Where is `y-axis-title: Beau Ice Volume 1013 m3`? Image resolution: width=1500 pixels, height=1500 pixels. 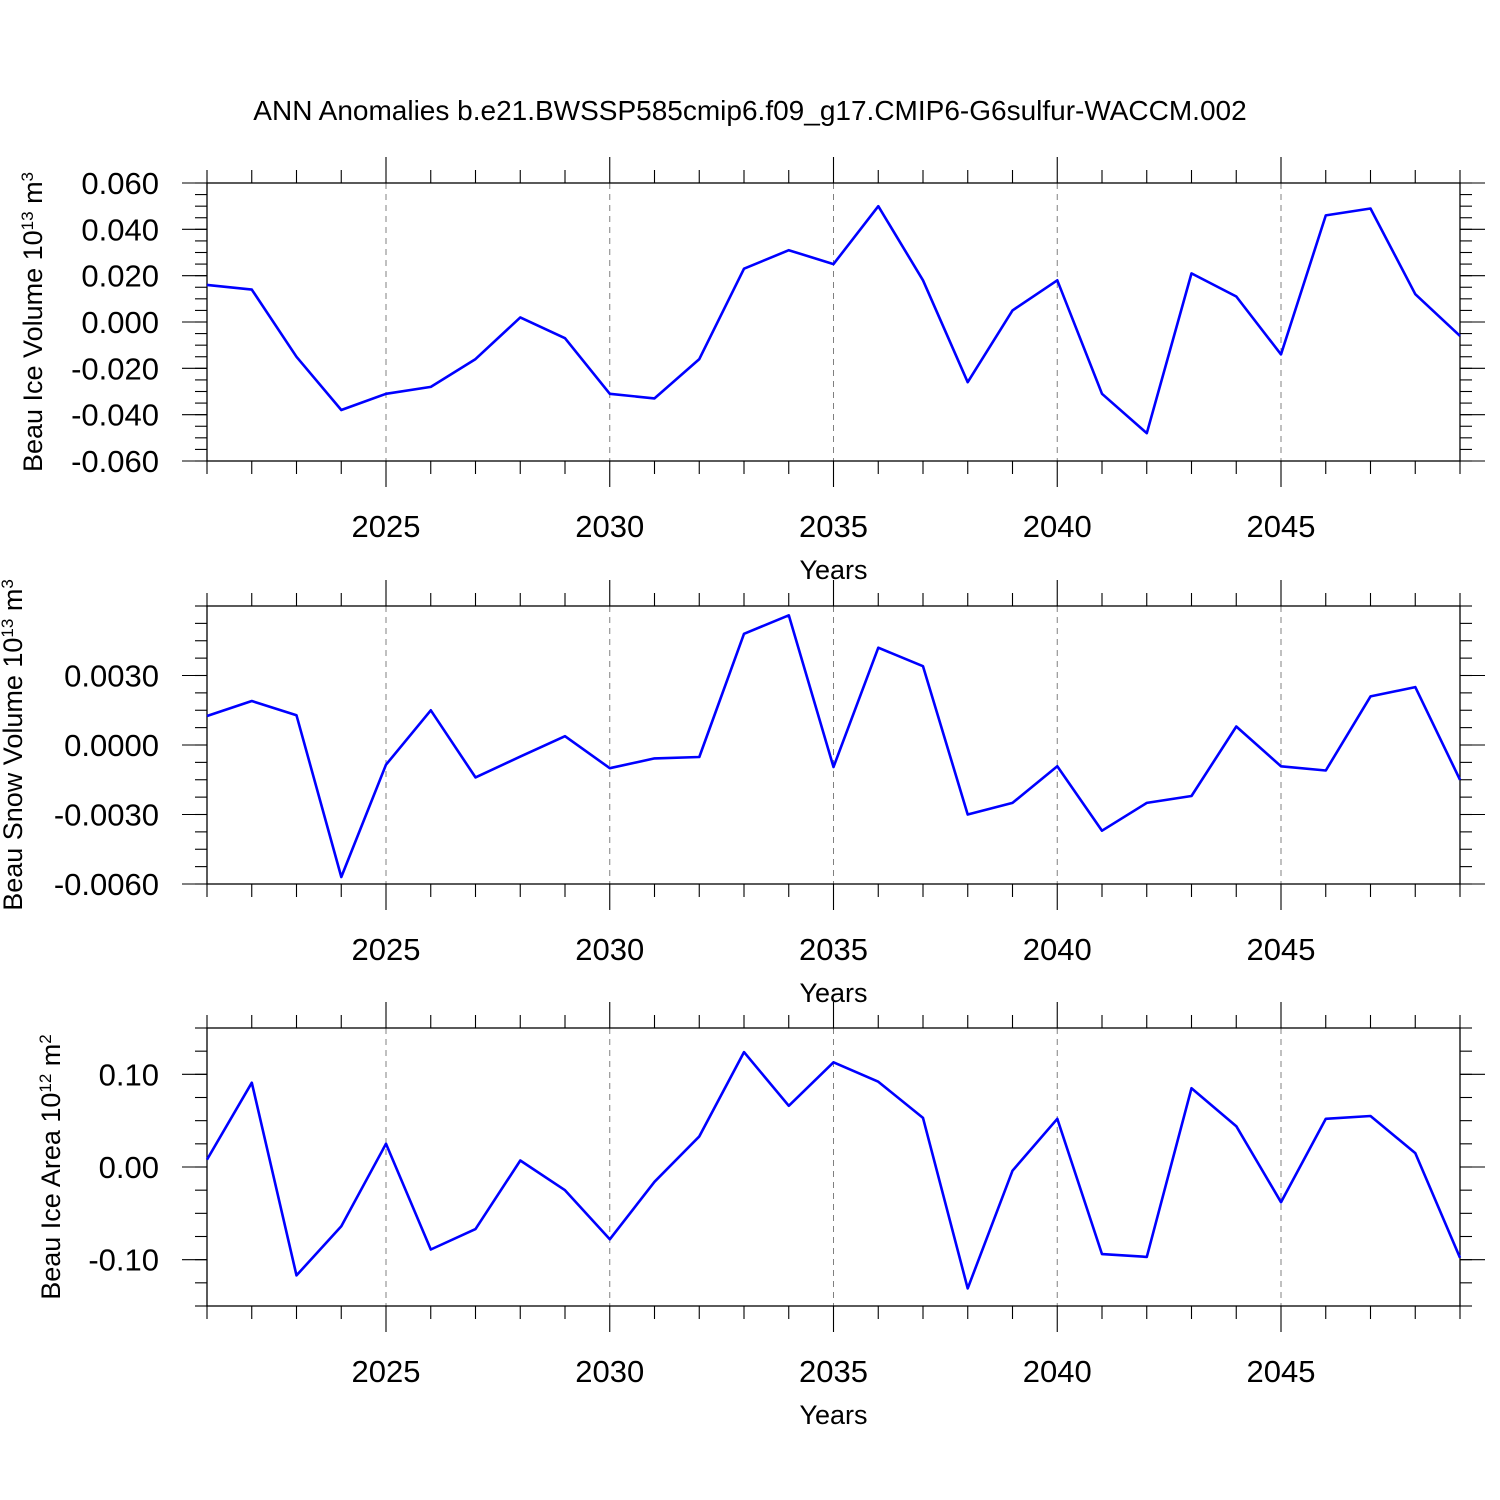 y-axis-title: Beau Ice Volume 1013 m3 is located at coordinates (33, 322).